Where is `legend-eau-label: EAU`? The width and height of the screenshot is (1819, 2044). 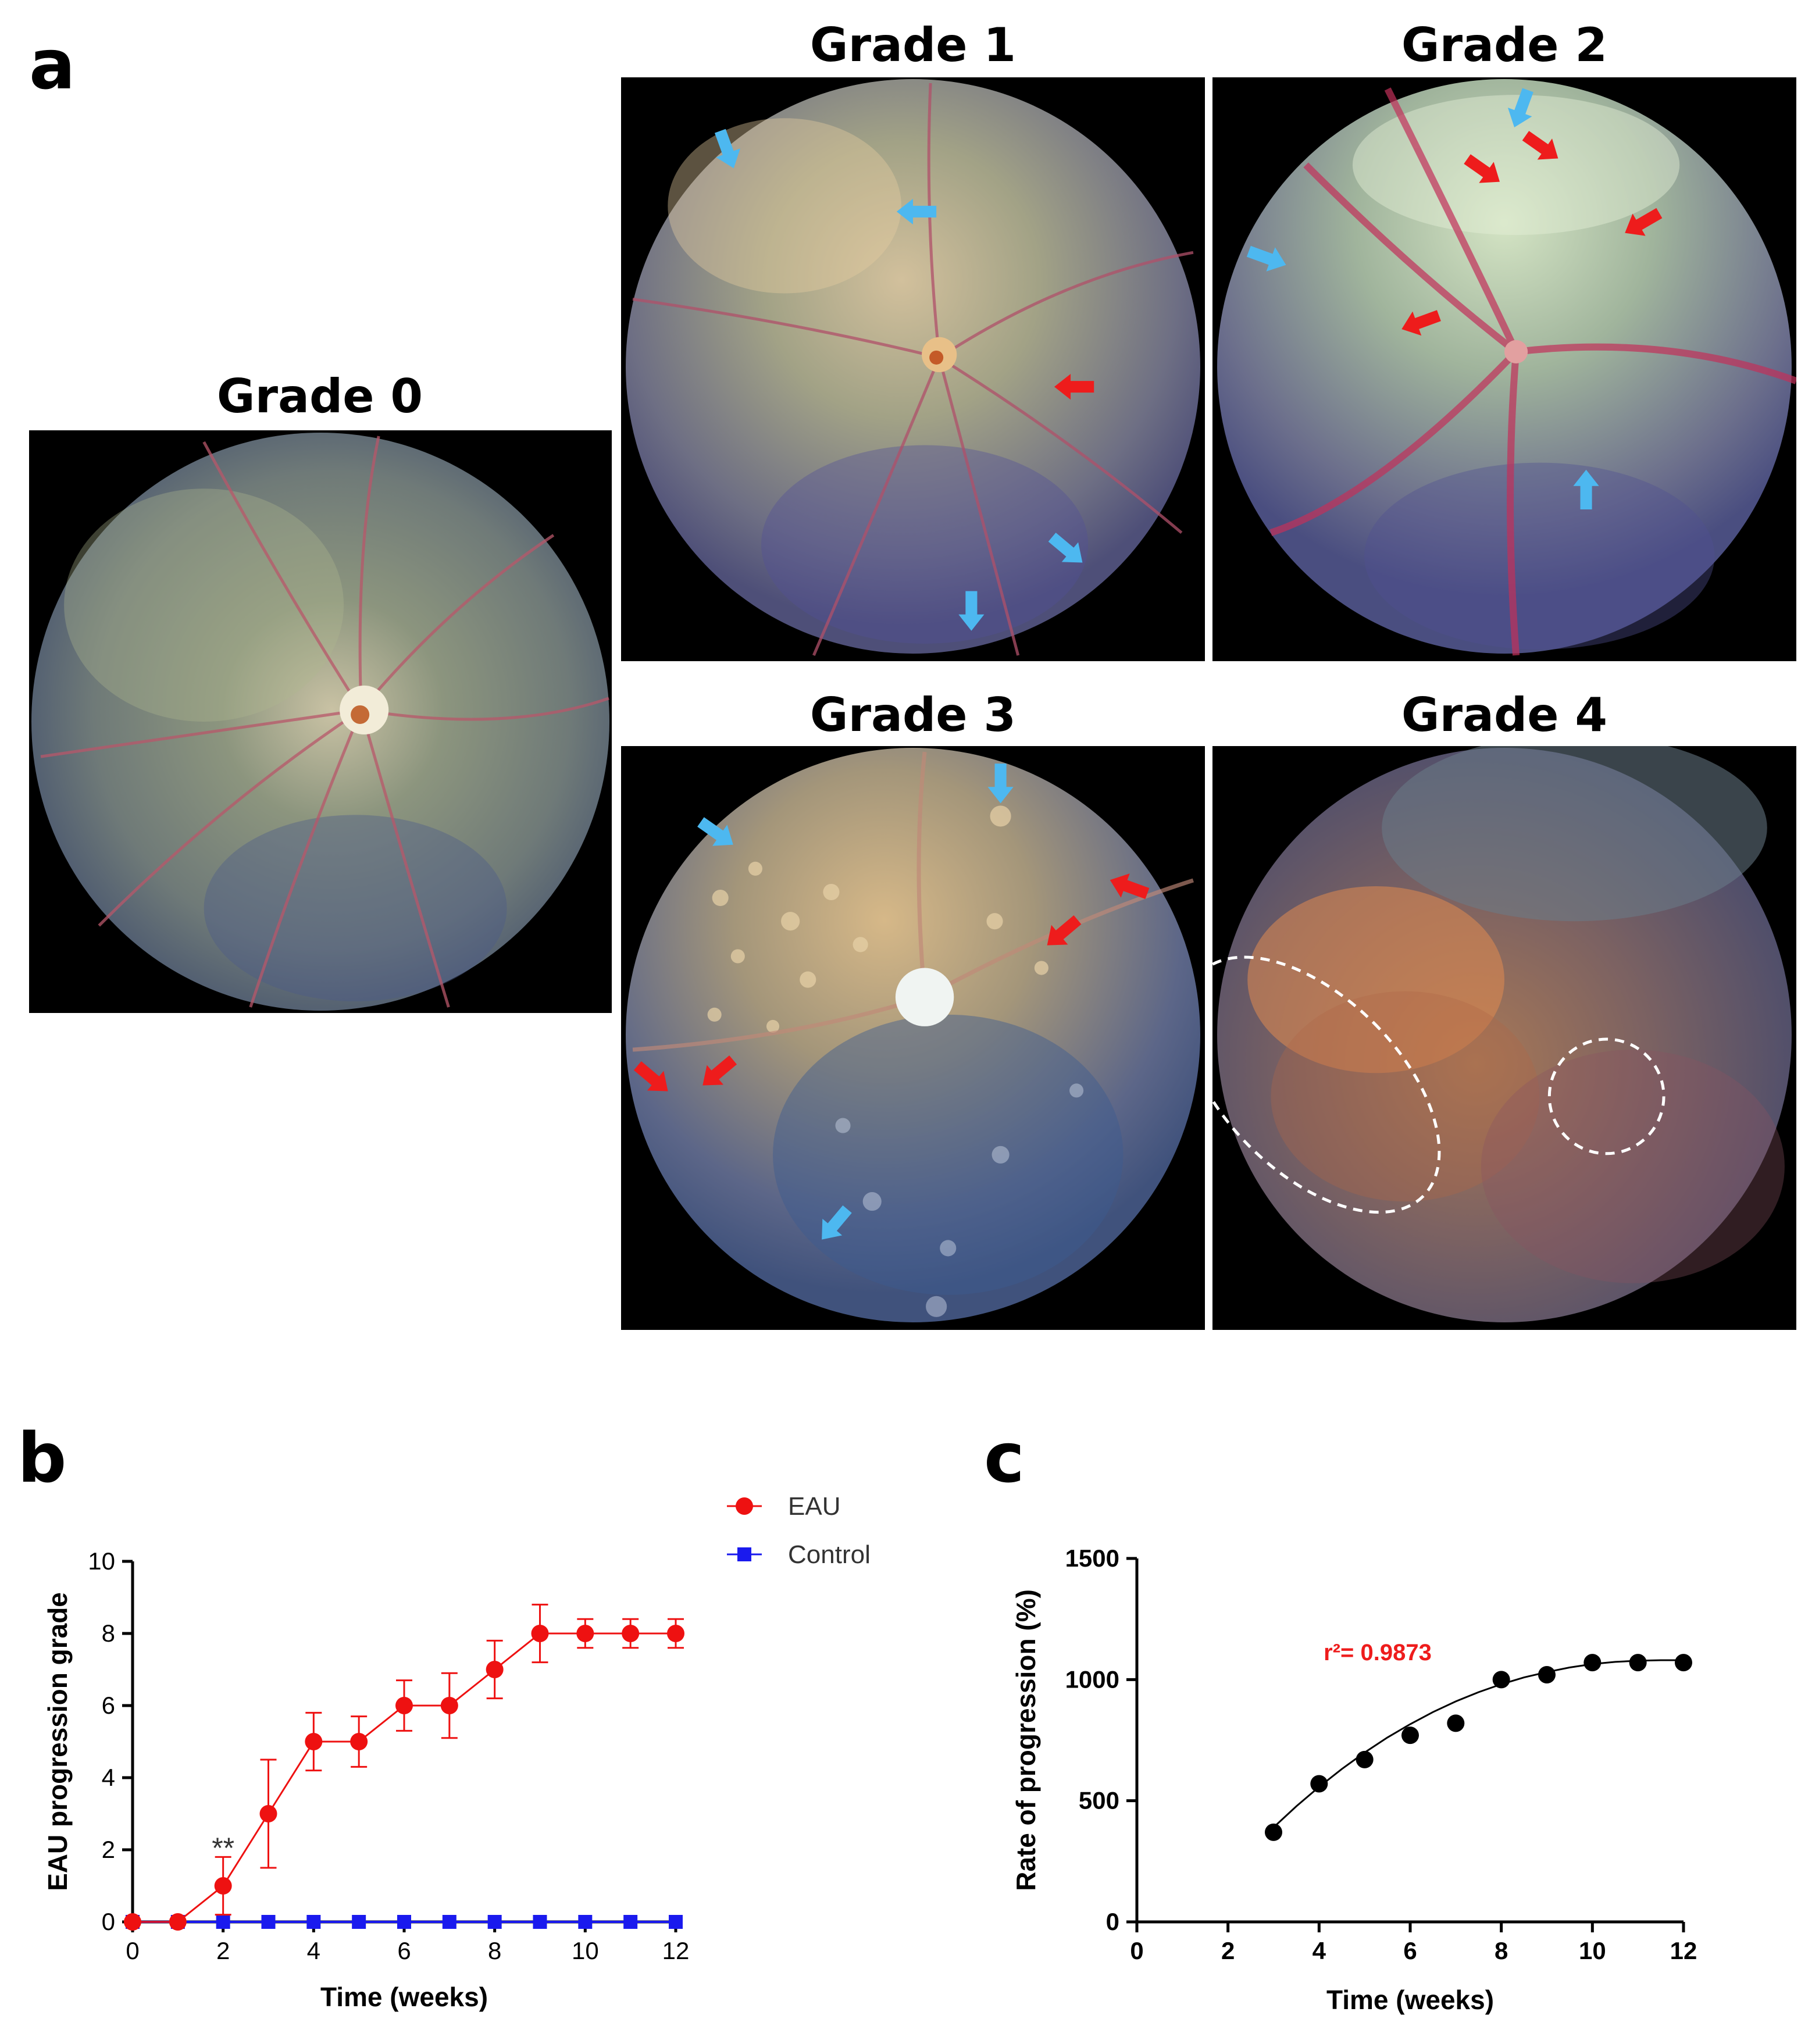
legend-eau-label: EAU is located at coordinates (814, 1506).